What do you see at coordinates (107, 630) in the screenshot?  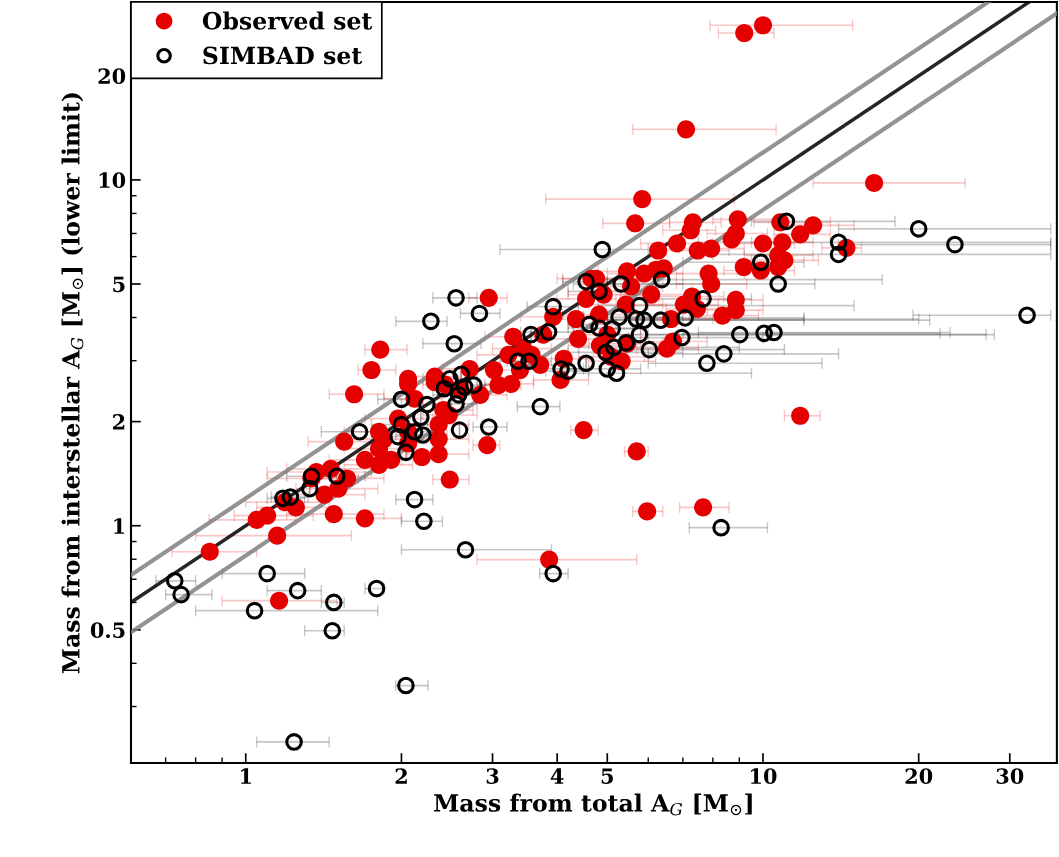 I see `y-tick-label: 0.5` at bounding box center [107, 630].